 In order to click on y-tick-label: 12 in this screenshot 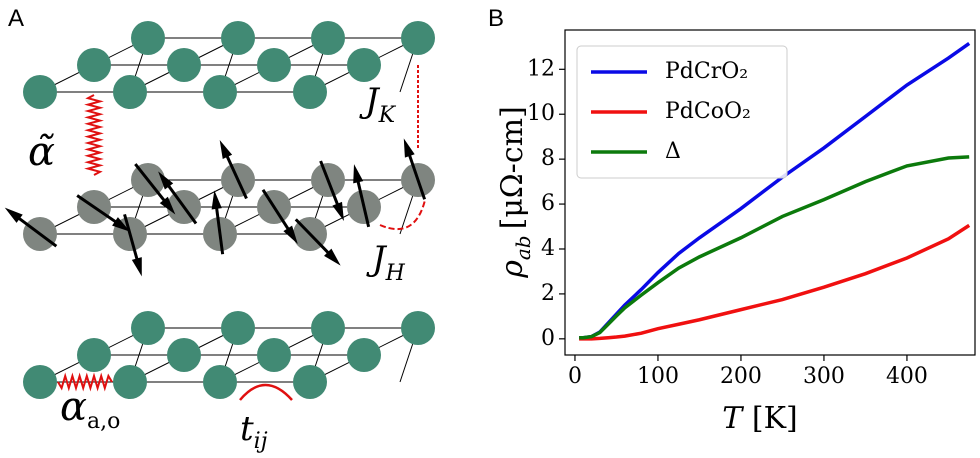, I will do `click(541, 68)`.